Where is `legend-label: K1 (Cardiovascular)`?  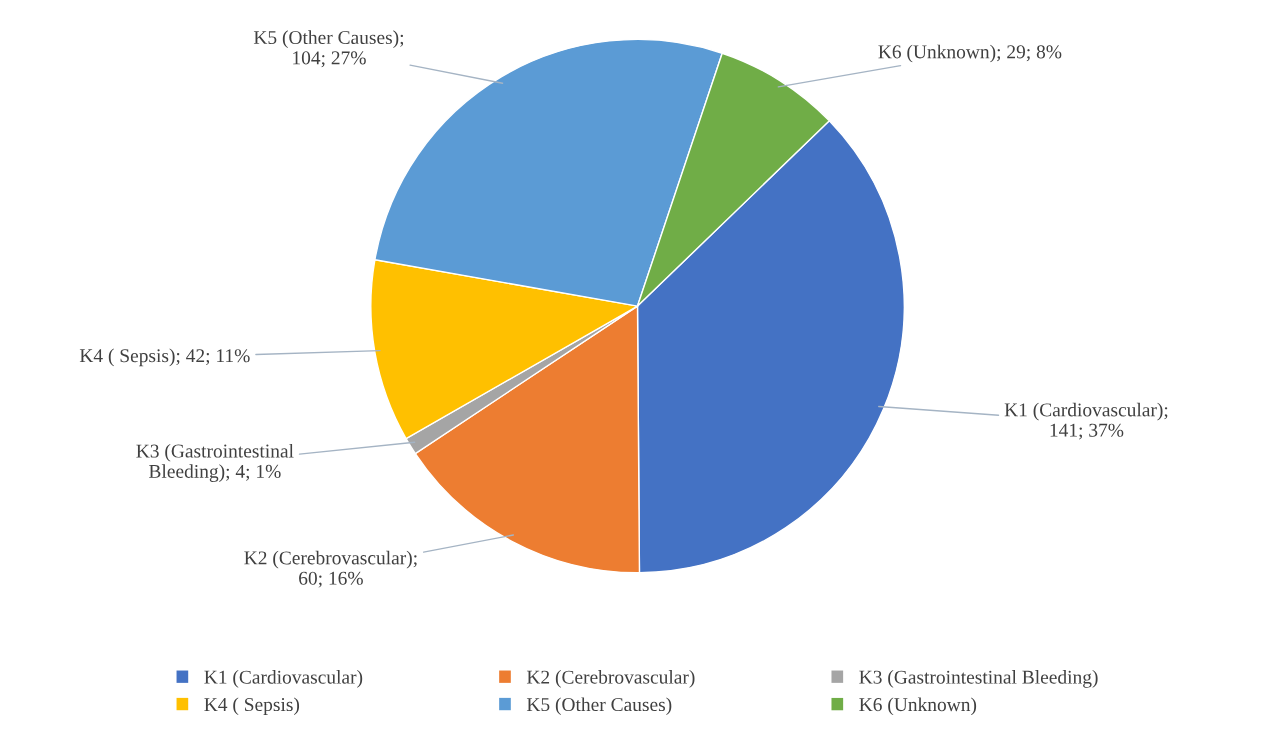
legend-label: K1 (Cardiovascular) is located at coordinates (283, 679).